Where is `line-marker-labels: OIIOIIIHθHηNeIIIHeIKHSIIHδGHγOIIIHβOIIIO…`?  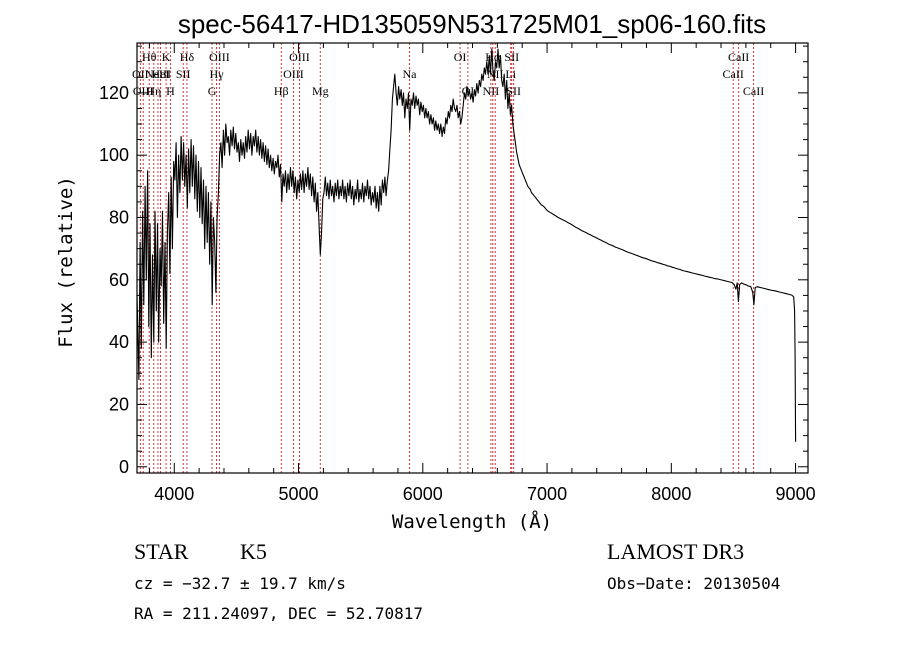
line-marker-labels: OIIOIIIHθHηNeIIIHeIKHSIIHδGHγOIIIHβOIIIO… is located at coordinates (448, 74).